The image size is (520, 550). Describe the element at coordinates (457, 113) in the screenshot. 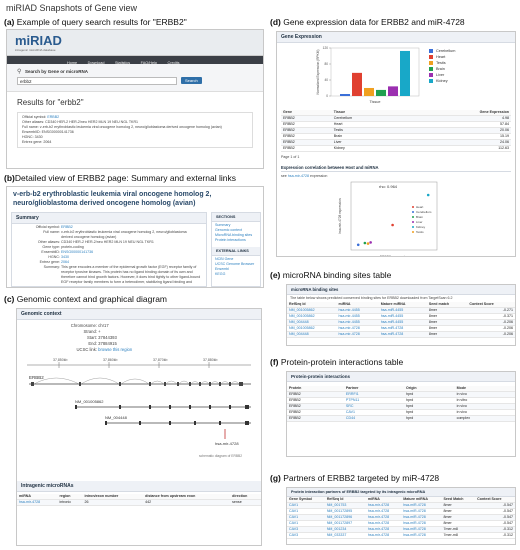

I see `column-header: Gene Expression` at that location.